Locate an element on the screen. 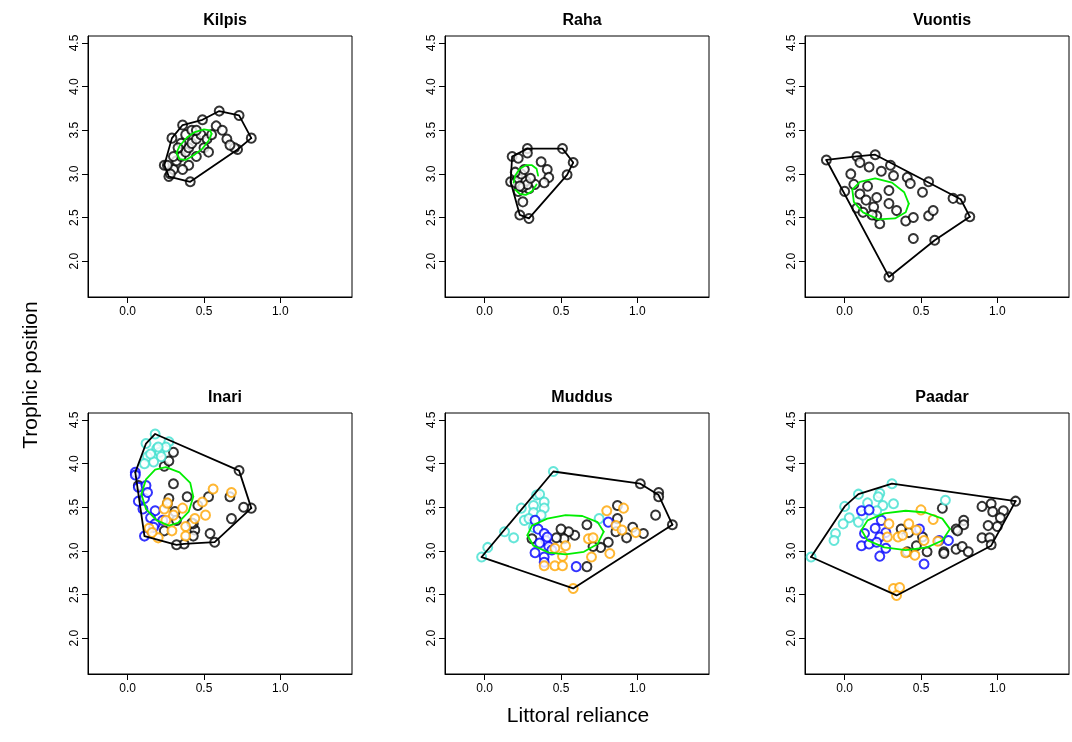 This screenshot has width=1072, height=742. chart-title: Kilpis is located at coordinates (225, 19).